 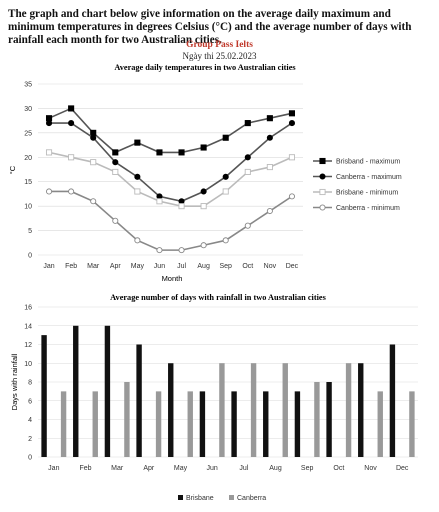 What do you see at coordinates (116, 266) in the screenshot?
I see `x-tick-label: Apr` at bounding box center [116, 266].